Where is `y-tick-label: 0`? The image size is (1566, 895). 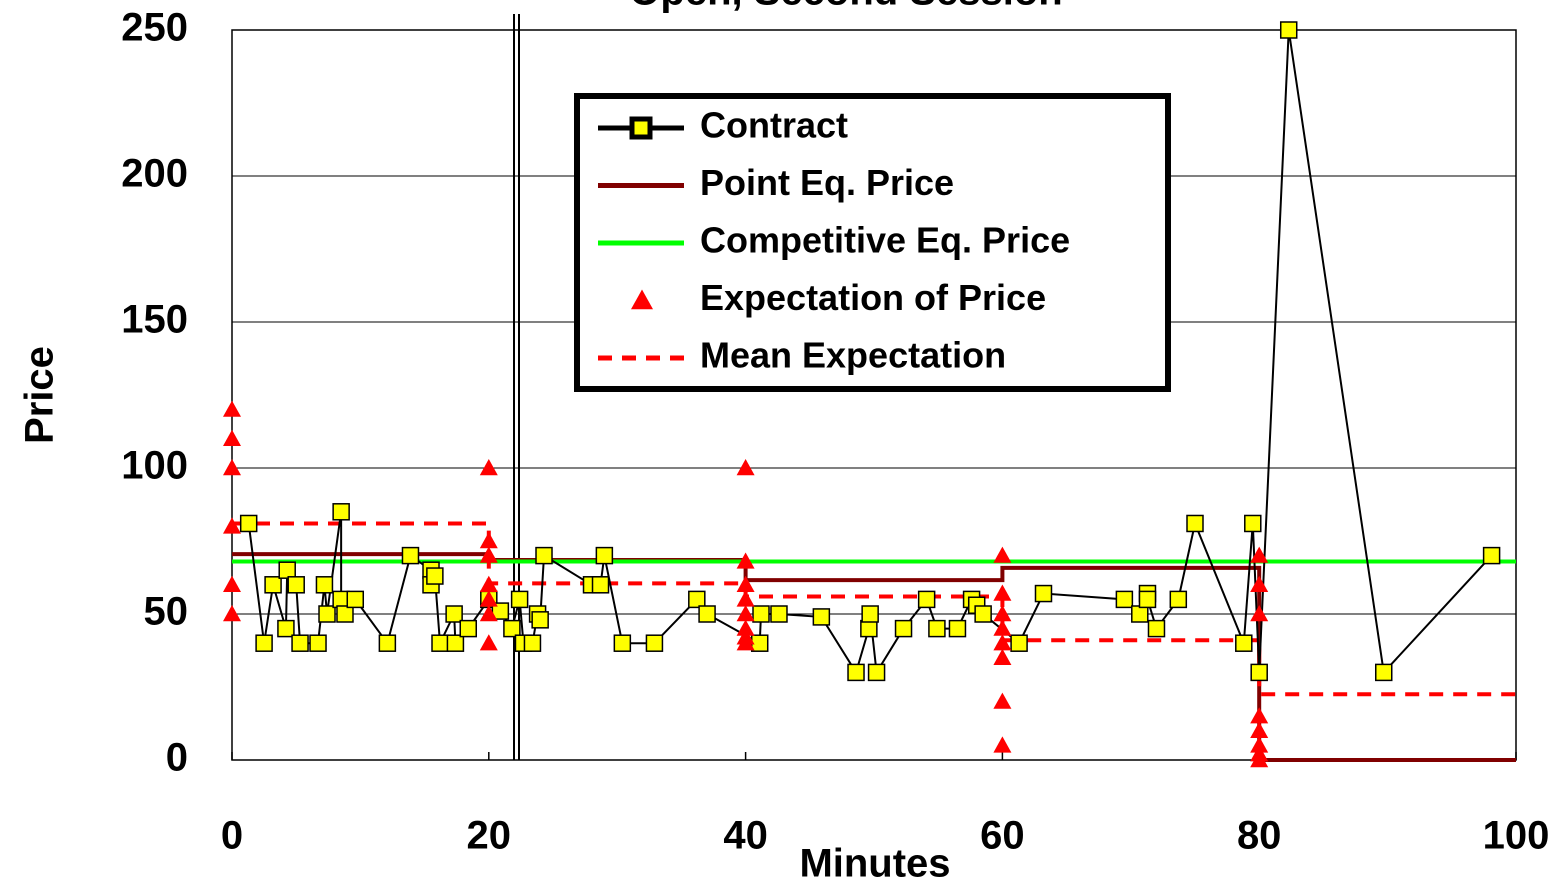 y-tick-label: 0 is located at coordinates (177, 758).